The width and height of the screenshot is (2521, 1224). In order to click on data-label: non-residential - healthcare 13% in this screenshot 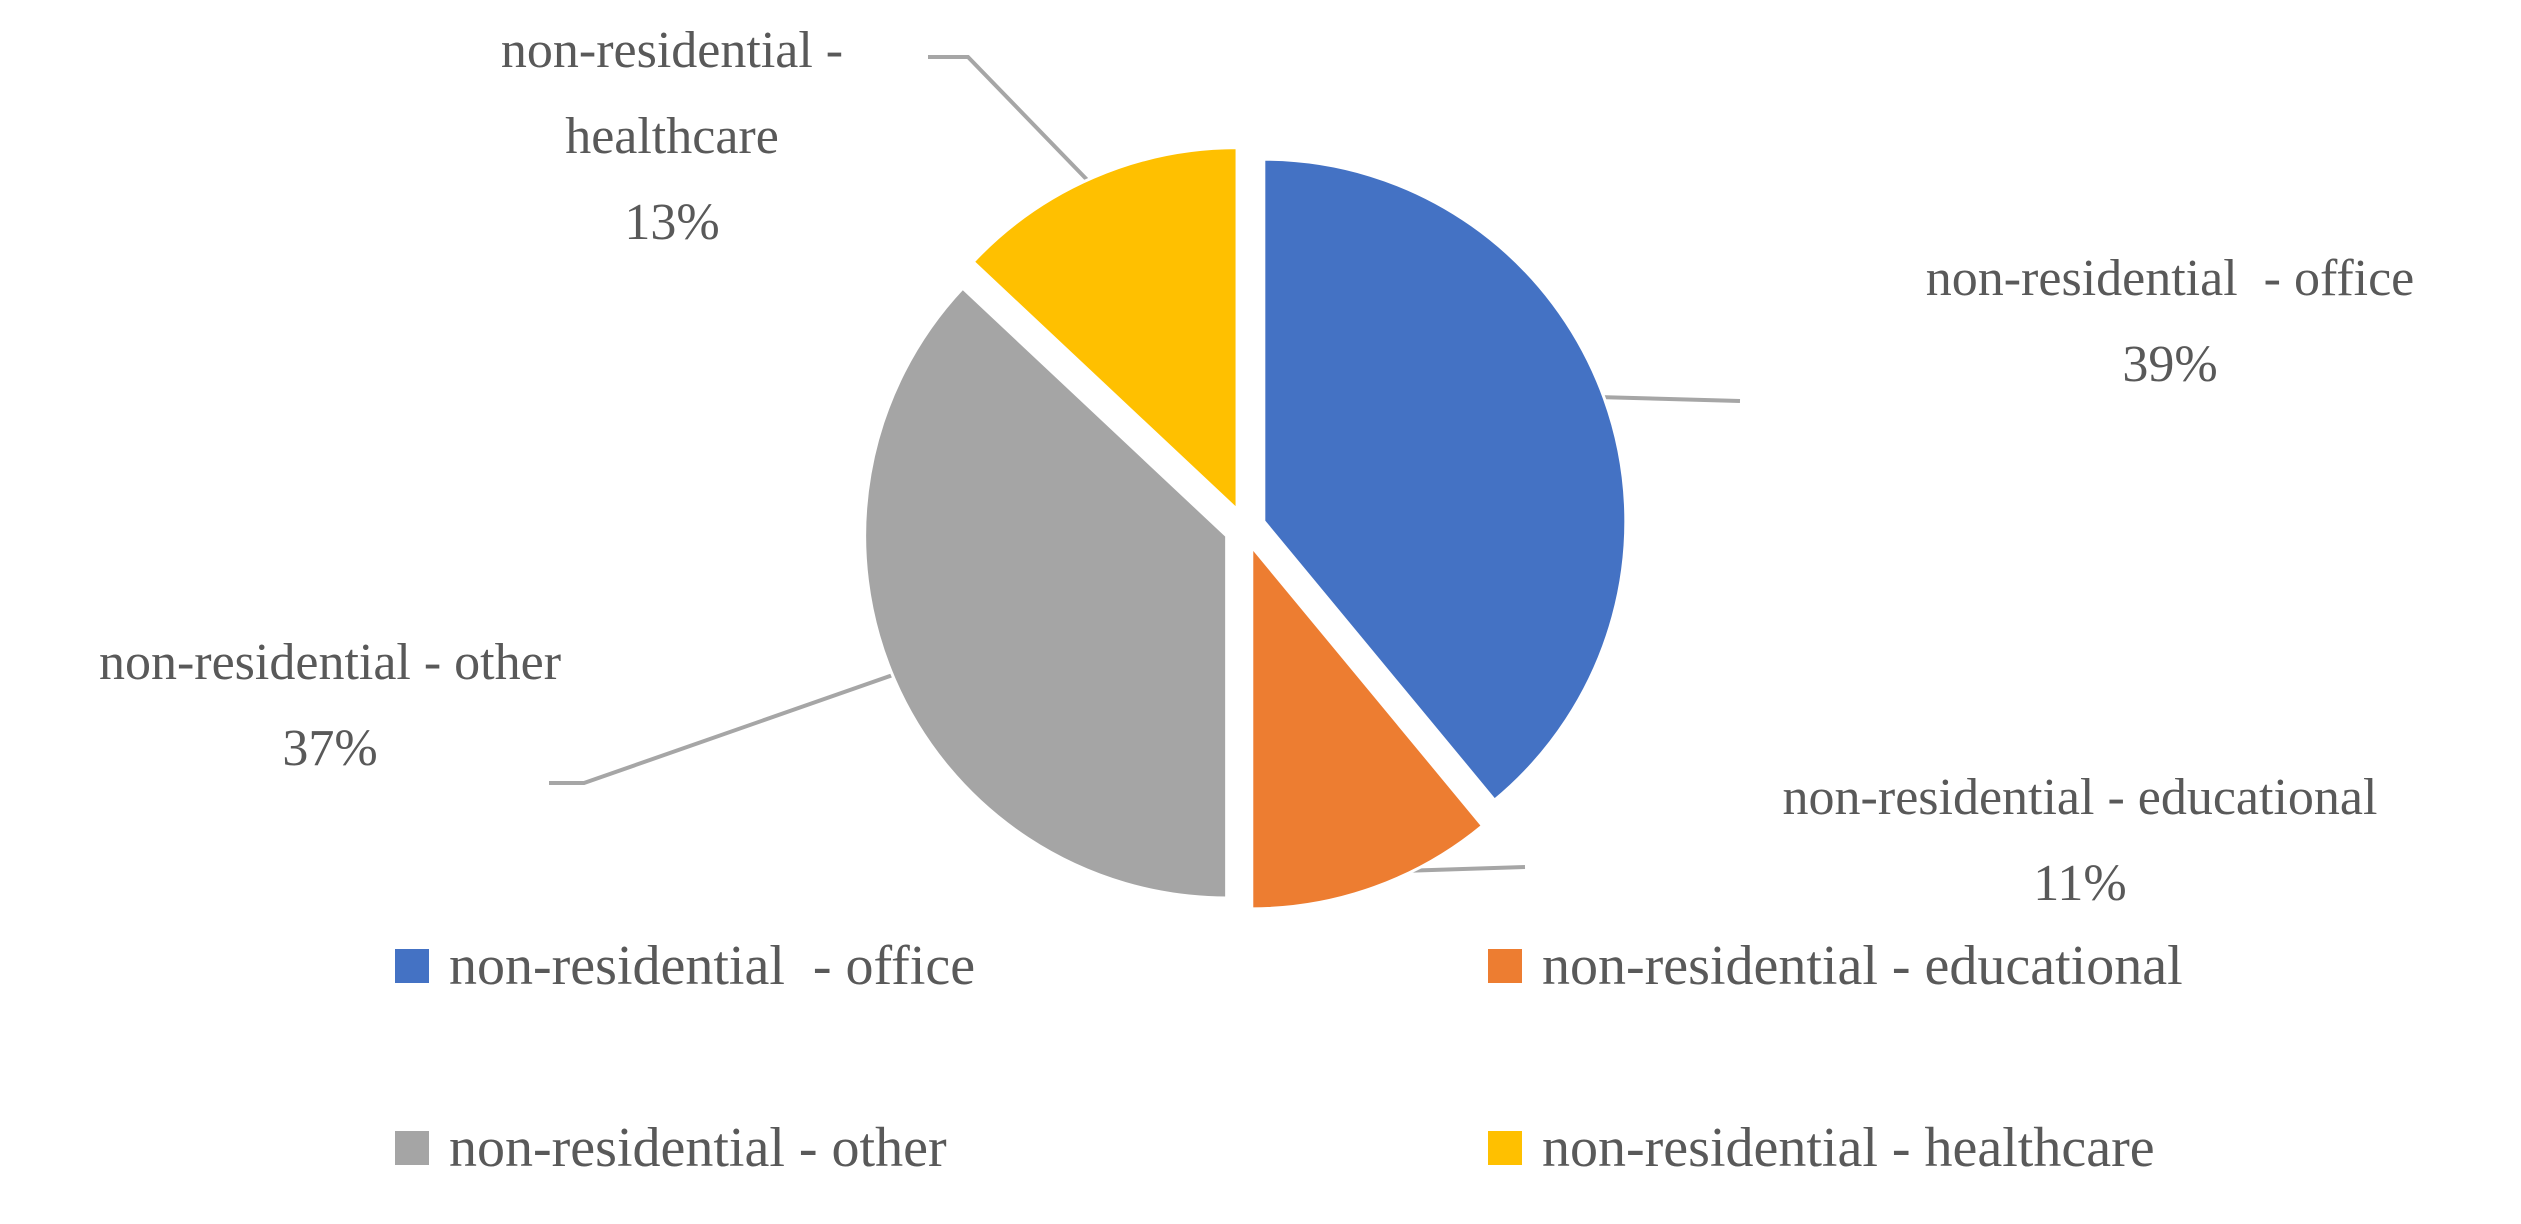, I will do `click(672, 137)`.